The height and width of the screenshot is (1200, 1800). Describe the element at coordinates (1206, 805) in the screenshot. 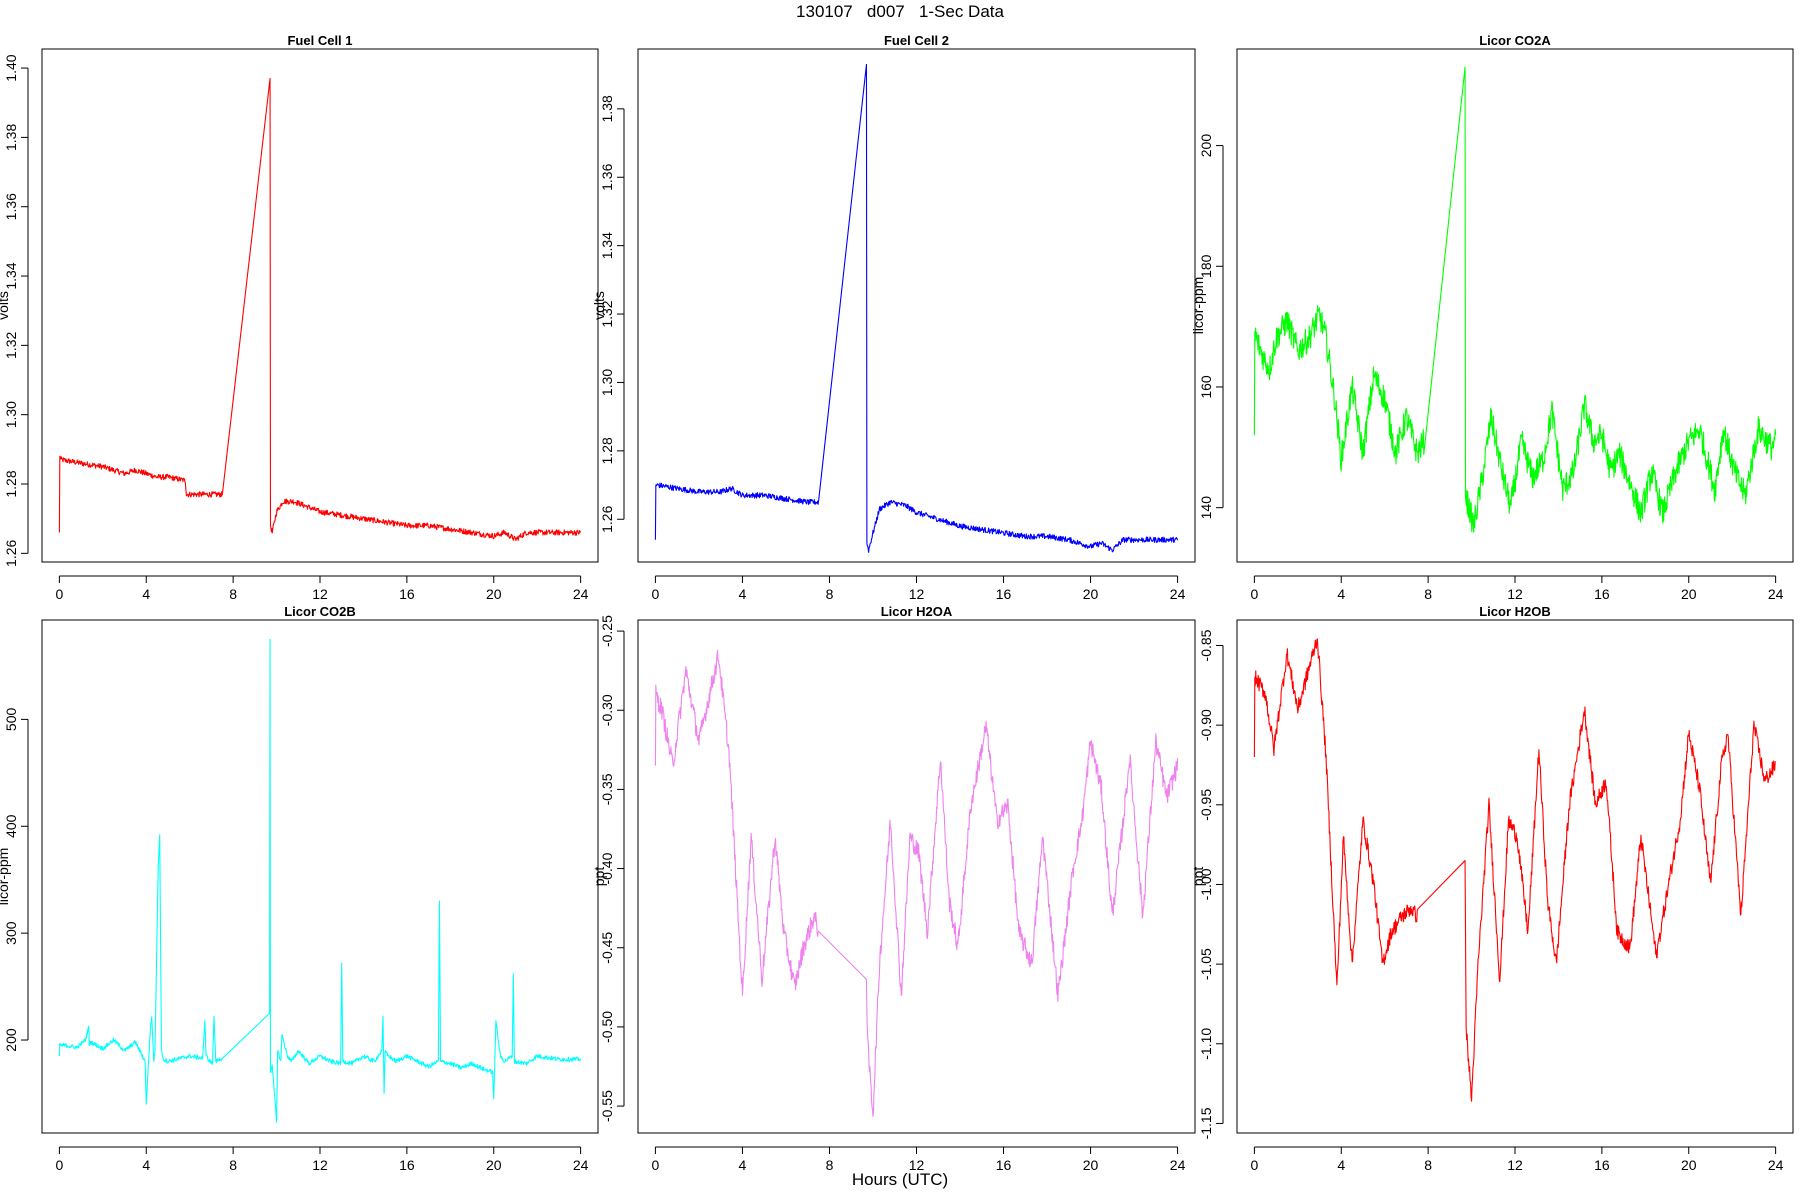

I see `y-tick-label: -0.95` at that location.